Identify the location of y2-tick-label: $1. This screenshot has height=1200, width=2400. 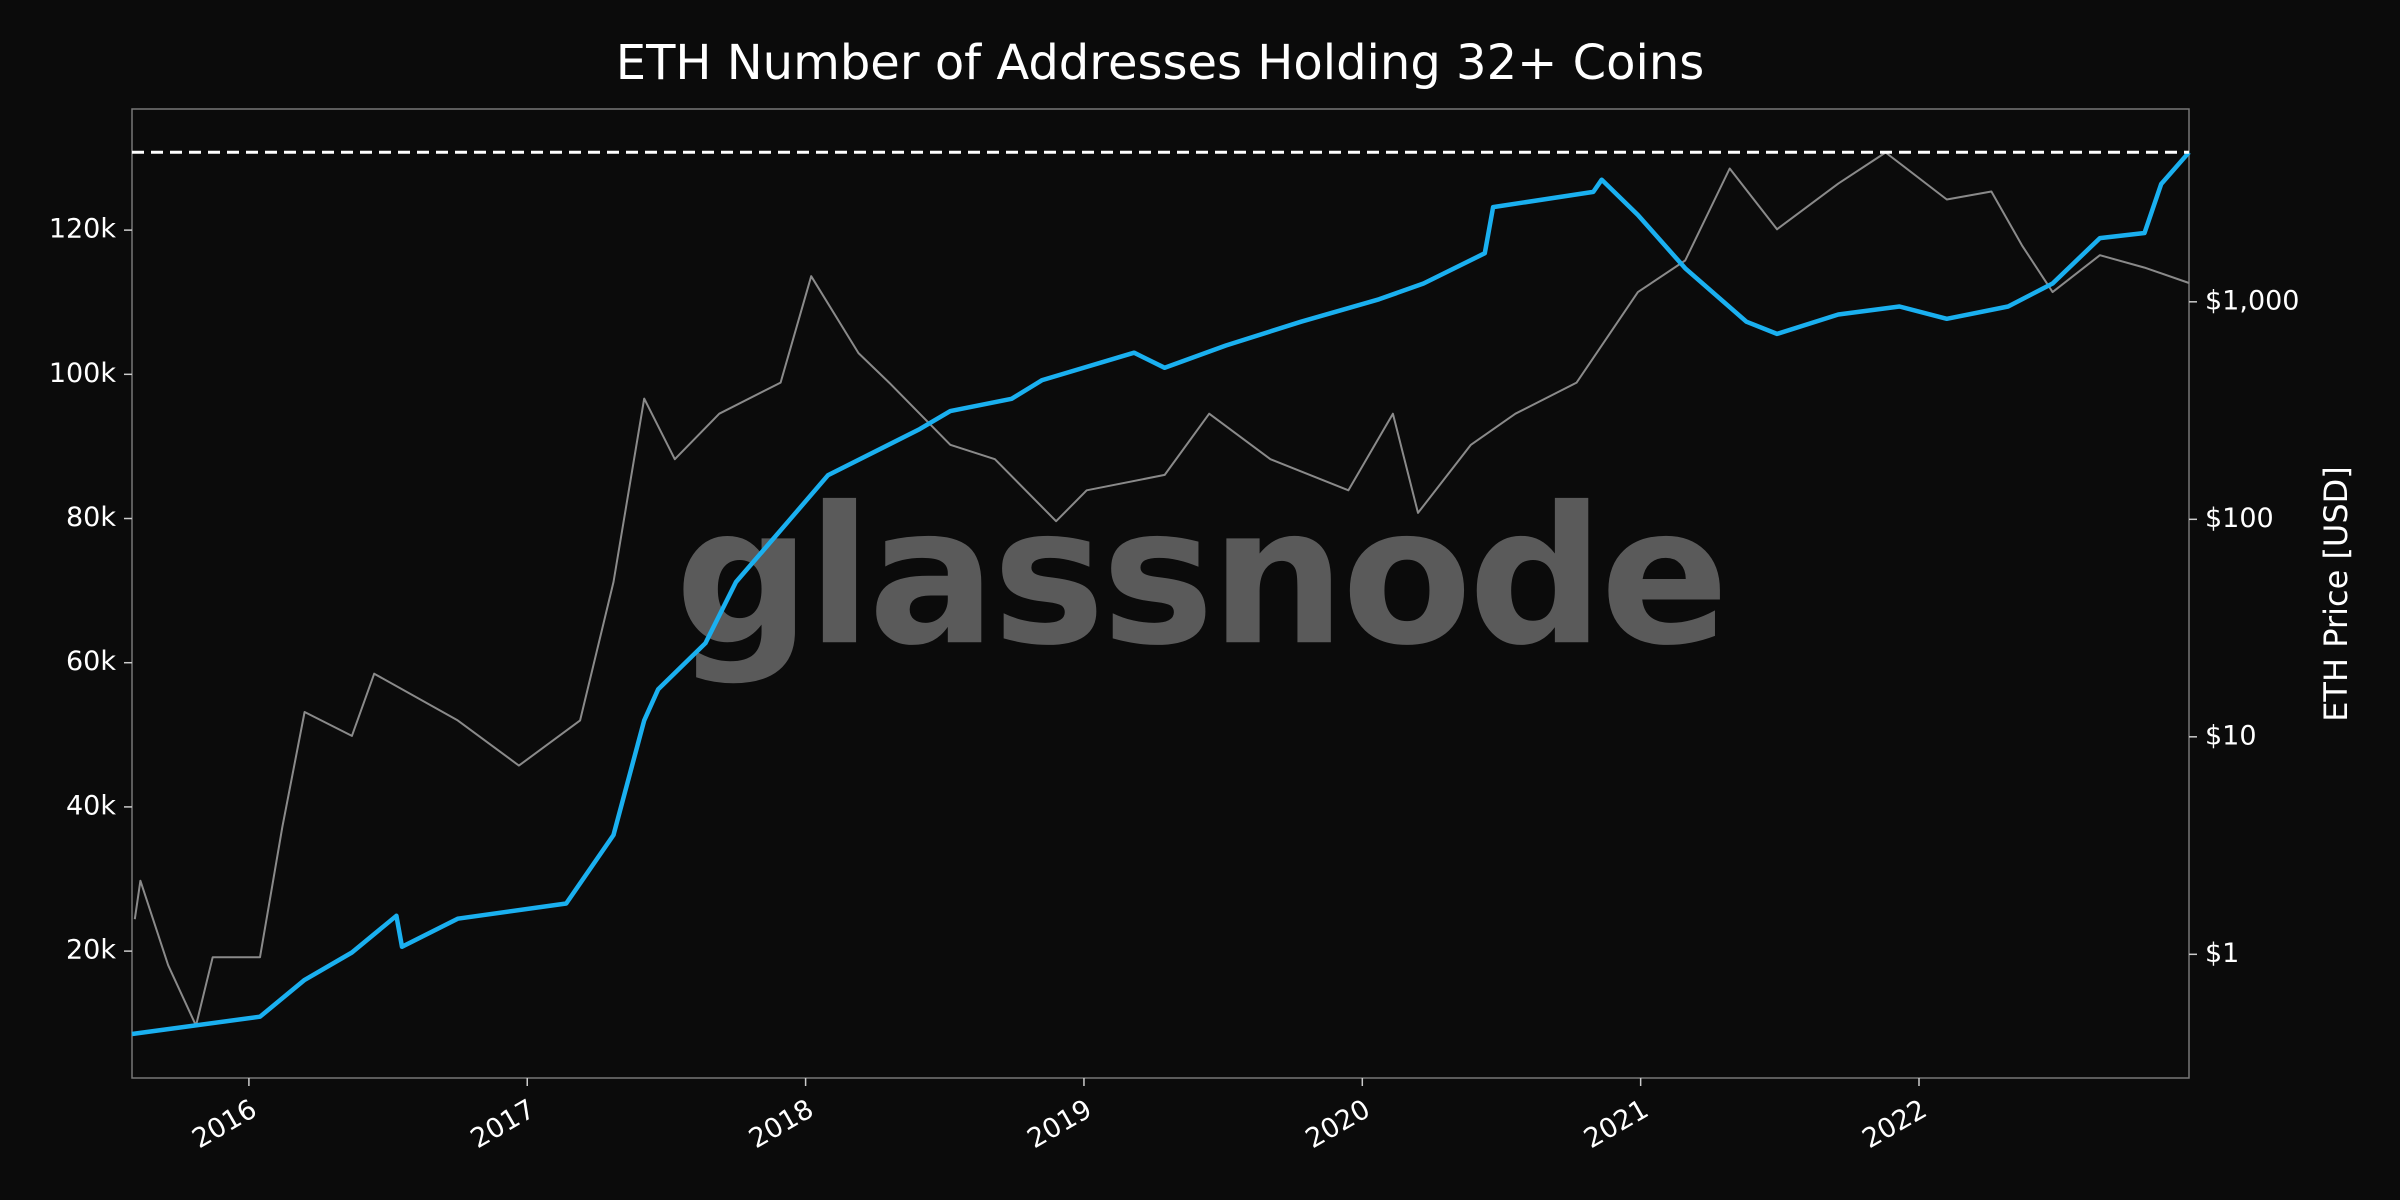
(2222, 953).